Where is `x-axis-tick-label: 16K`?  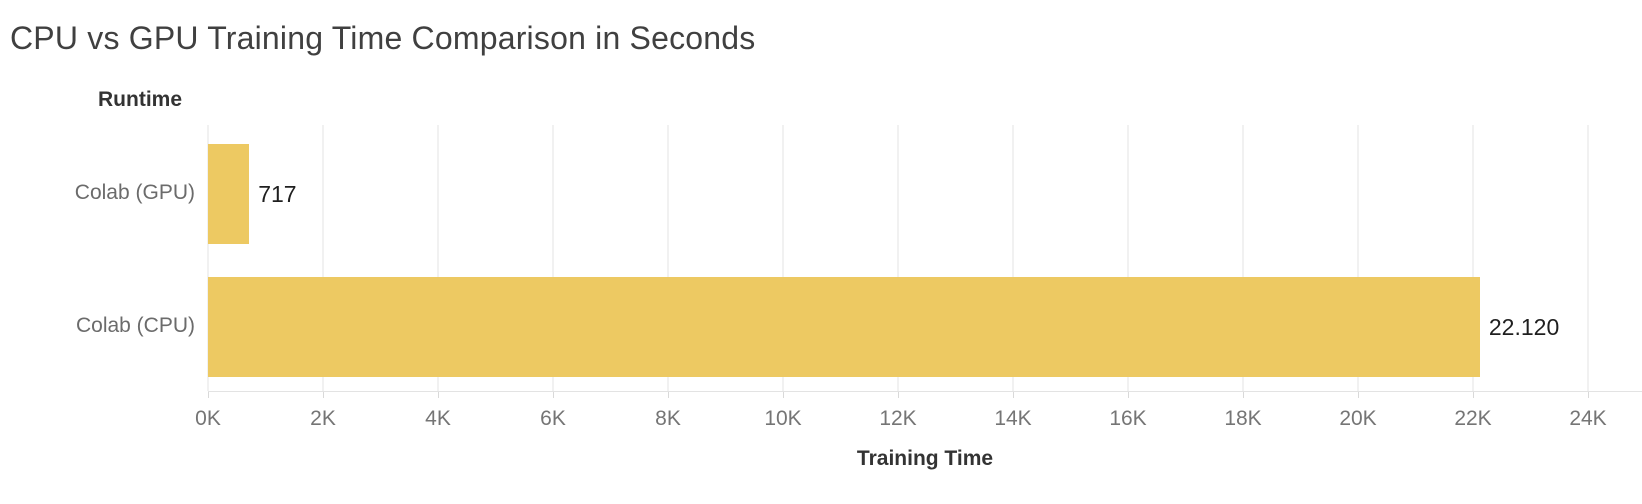
x-axis-tick-label: 16K is located at coordinates (1128, 418).